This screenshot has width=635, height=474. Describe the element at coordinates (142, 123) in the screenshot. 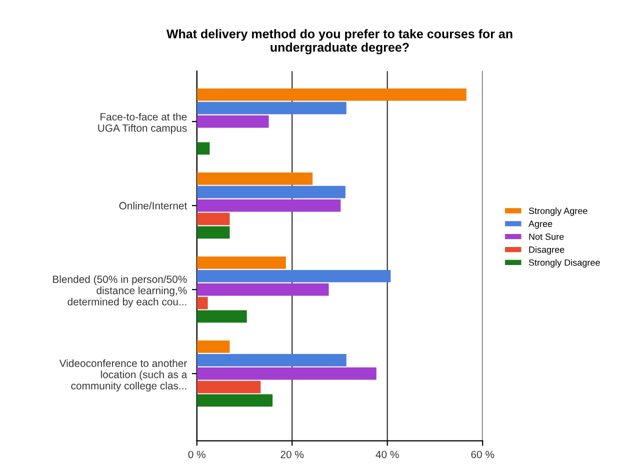

I see `y-tick-label: Face-to-face at the UGA Tifton campus` at that location.